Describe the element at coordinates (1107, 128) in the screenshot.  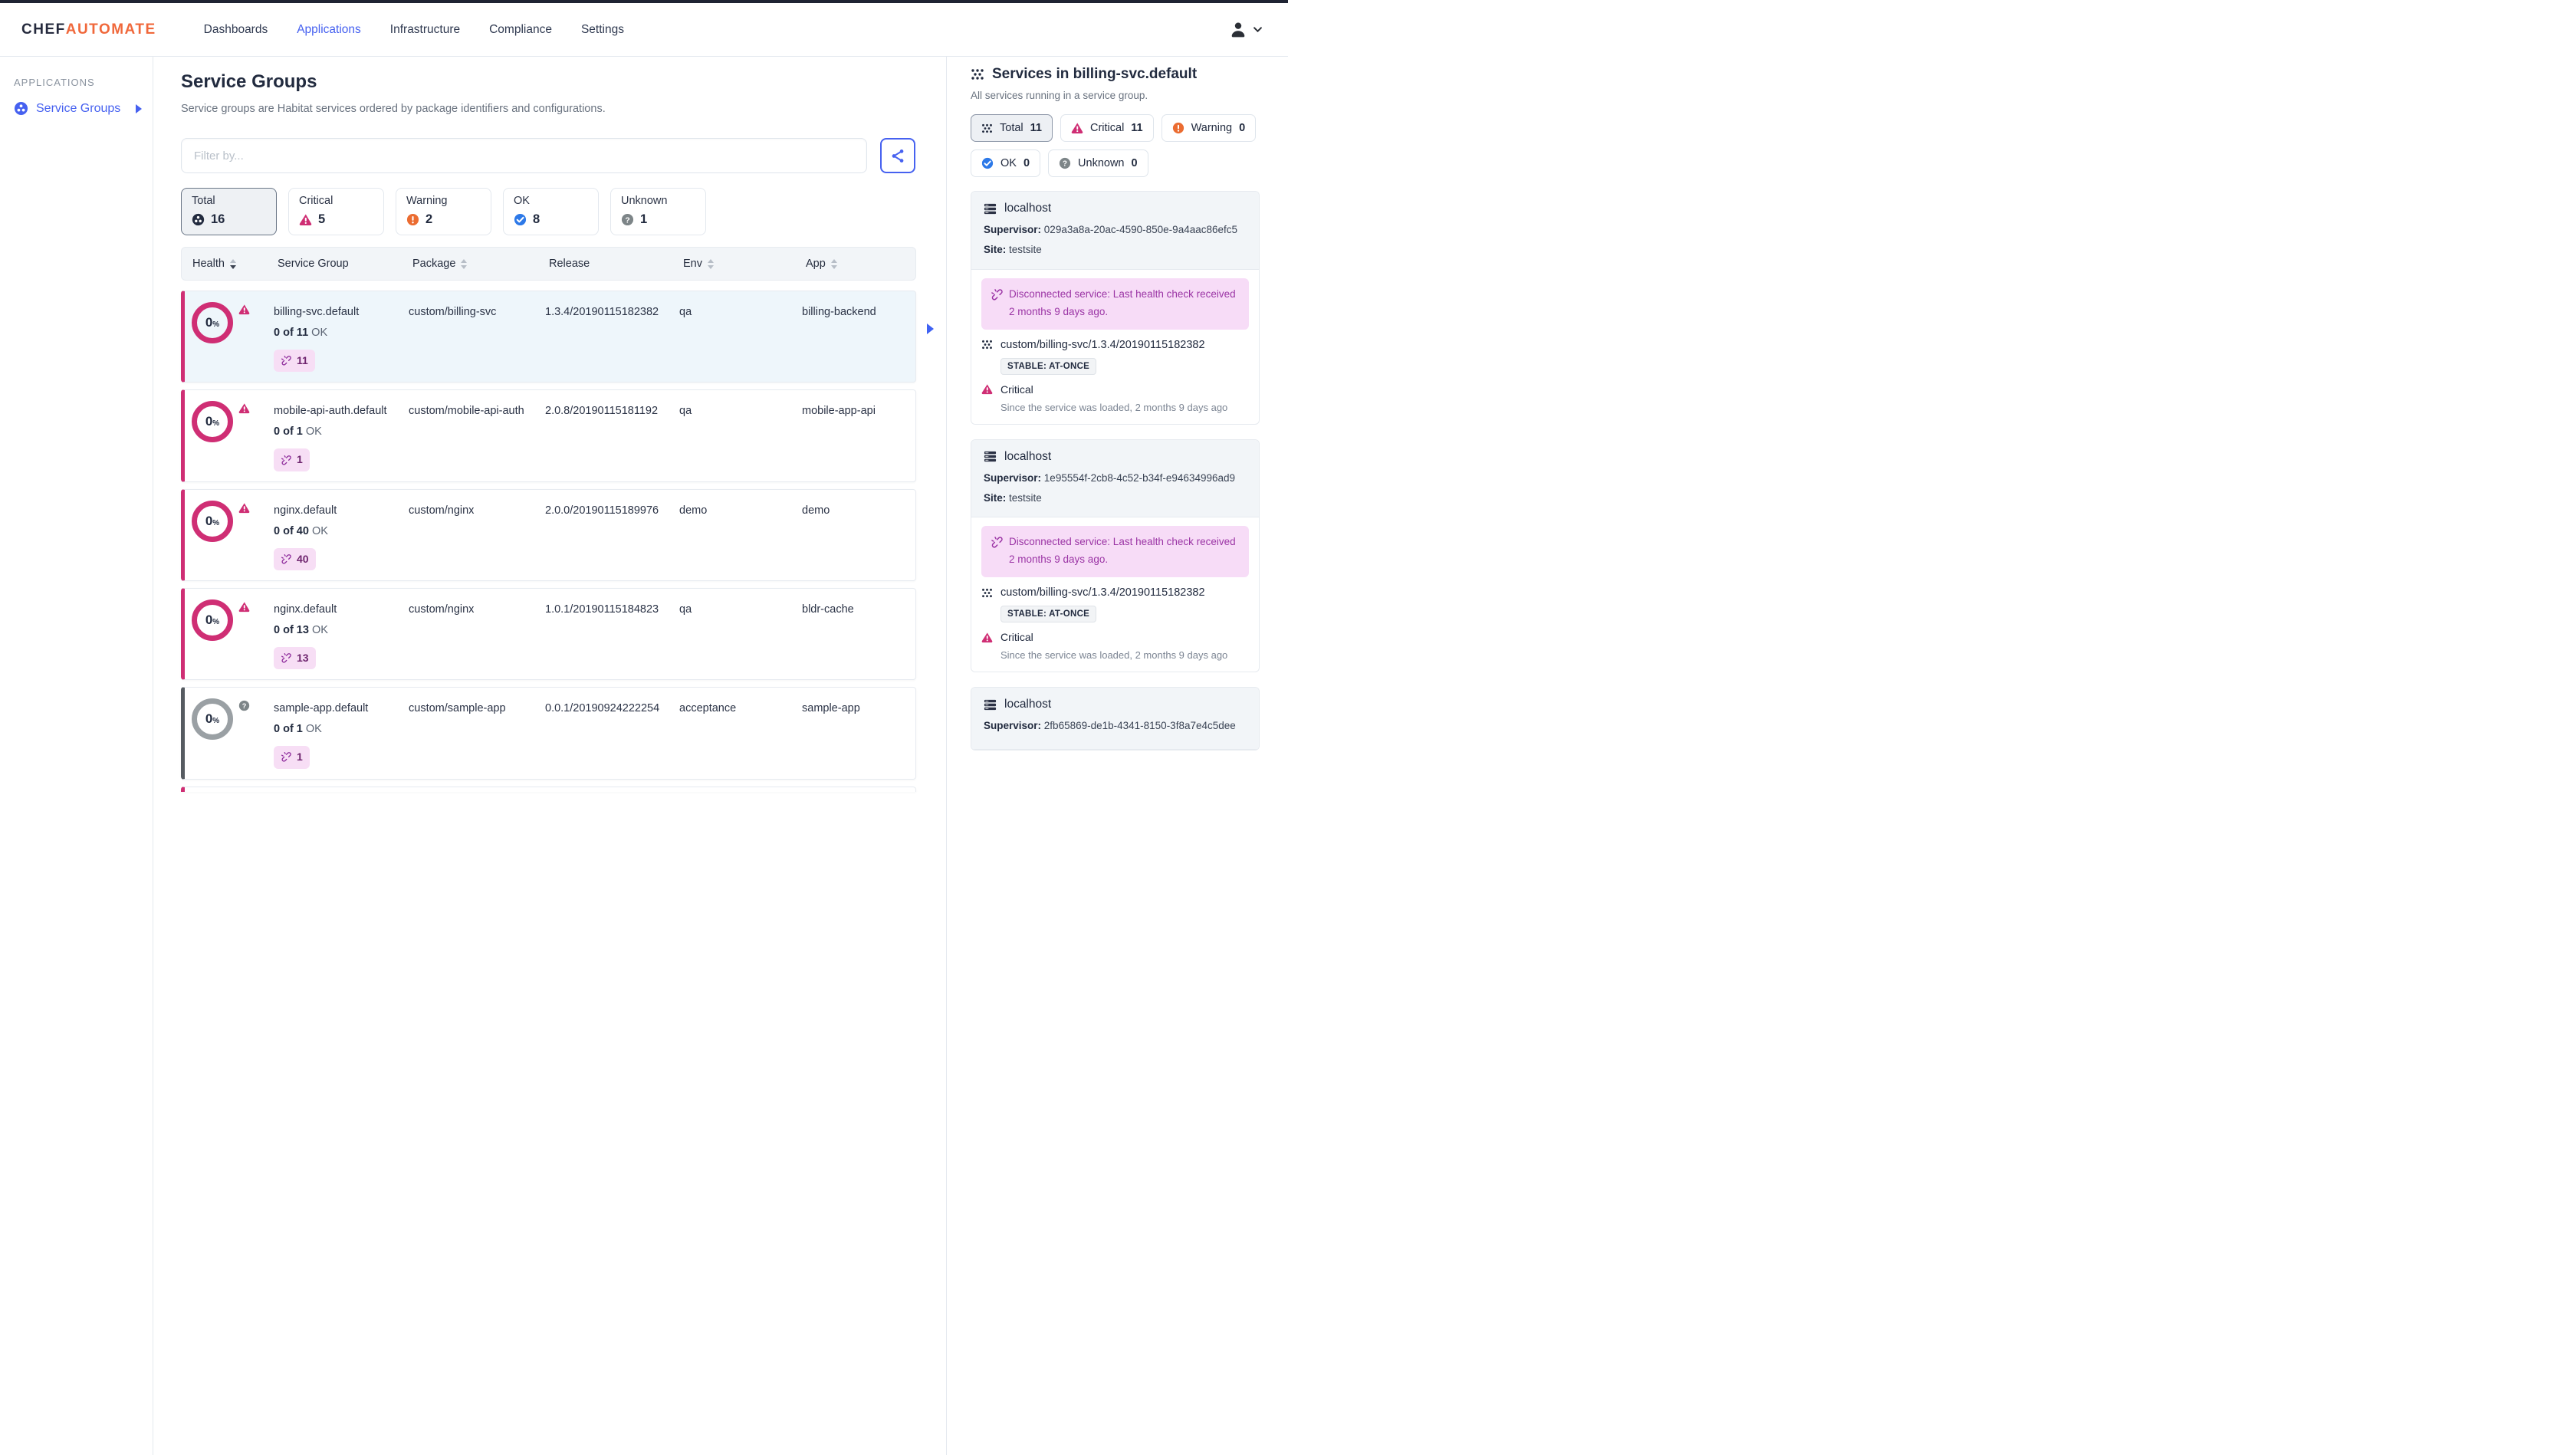
I see `panel-filter-critical: Critical 11` at that location.